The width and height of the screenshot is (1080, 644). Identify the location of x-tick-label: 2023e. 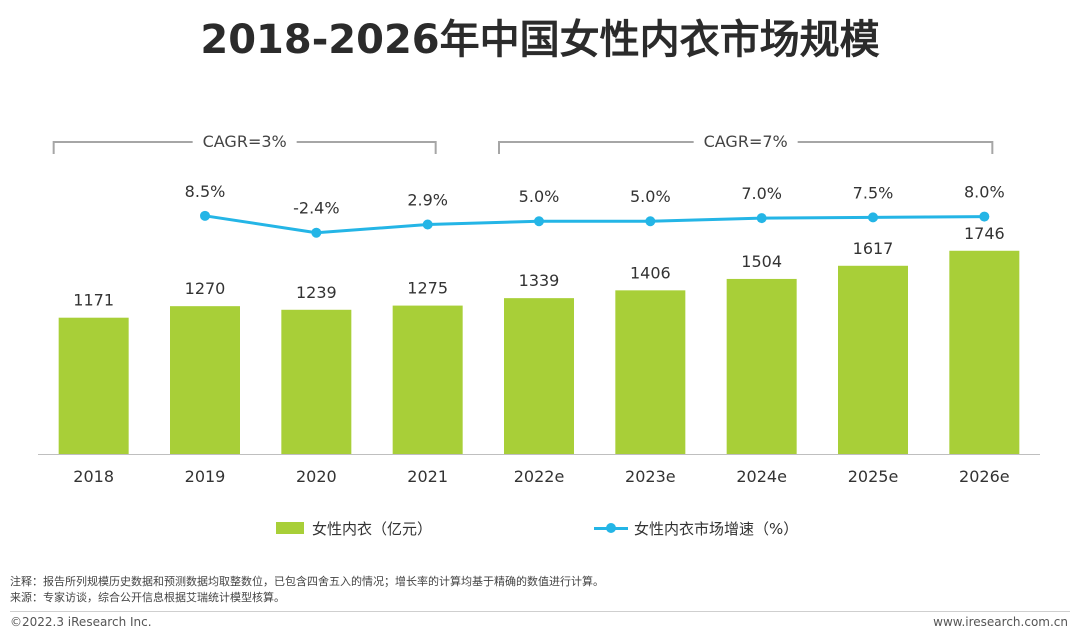
(650, 476).